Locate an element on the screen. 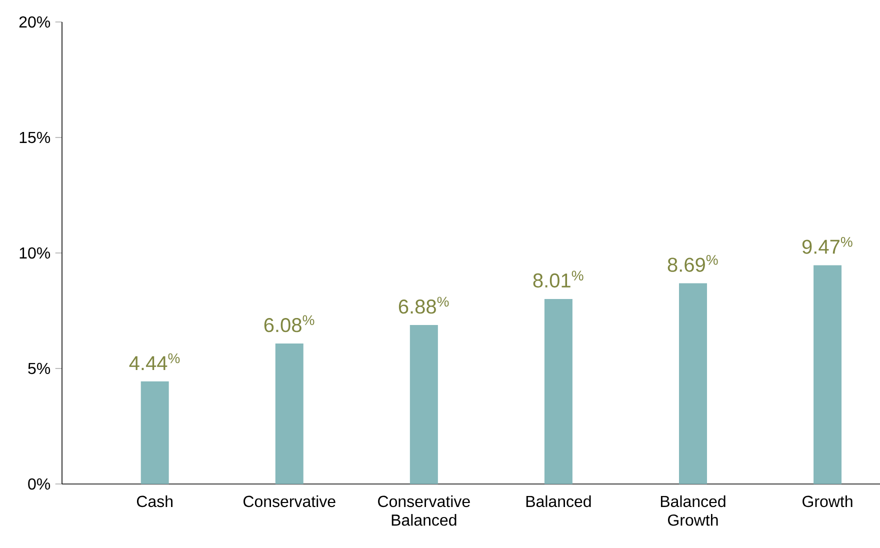 The height and width of the screenshot is (548, 880). data-label: 8.01$^{%}$ is located at coordinates (558, 279).